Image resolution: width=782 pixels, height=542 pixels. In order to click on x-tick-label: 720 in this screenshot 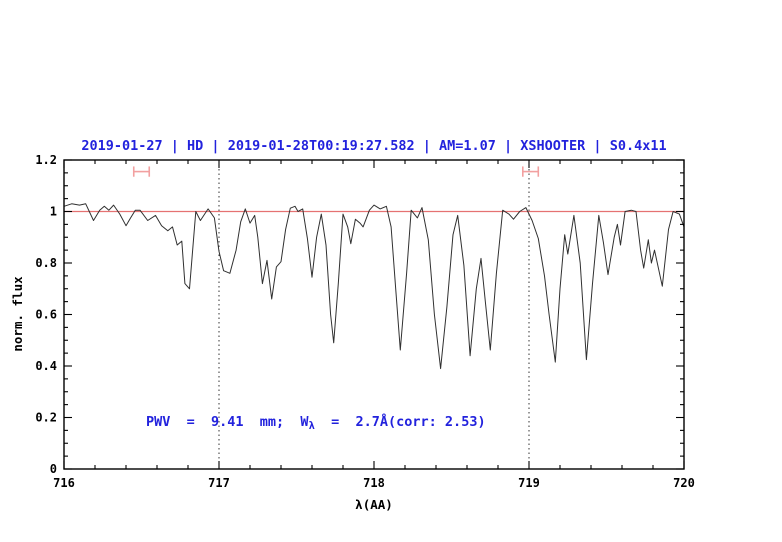, I will do `click(684, 483)`.